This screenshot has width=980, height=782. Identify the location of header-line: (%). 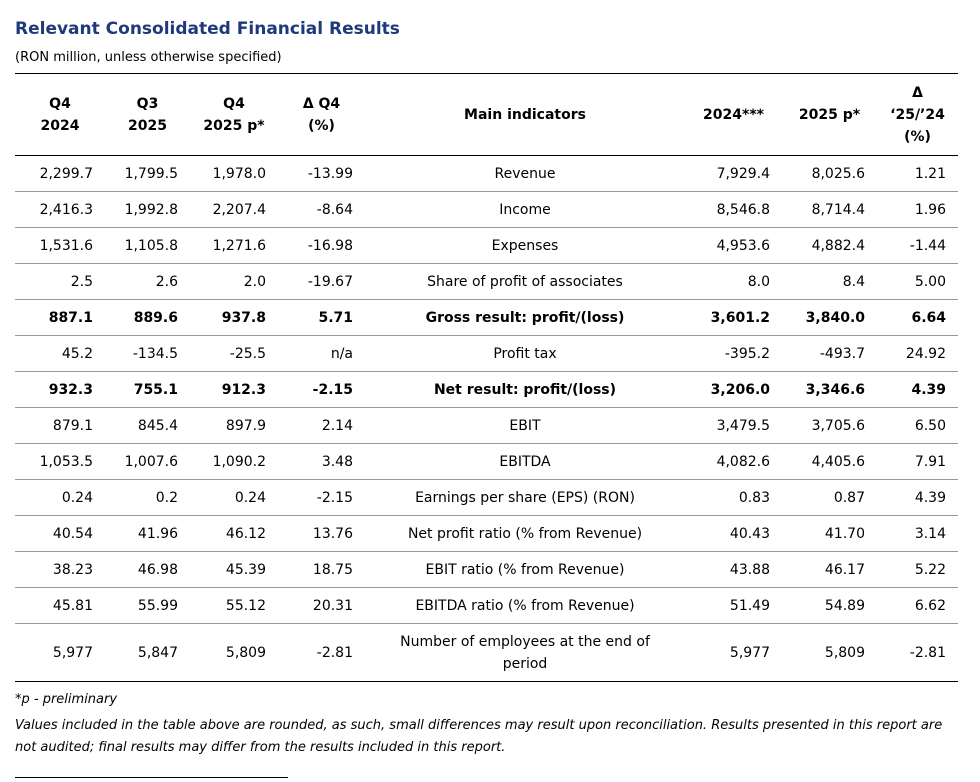
(917, 136).